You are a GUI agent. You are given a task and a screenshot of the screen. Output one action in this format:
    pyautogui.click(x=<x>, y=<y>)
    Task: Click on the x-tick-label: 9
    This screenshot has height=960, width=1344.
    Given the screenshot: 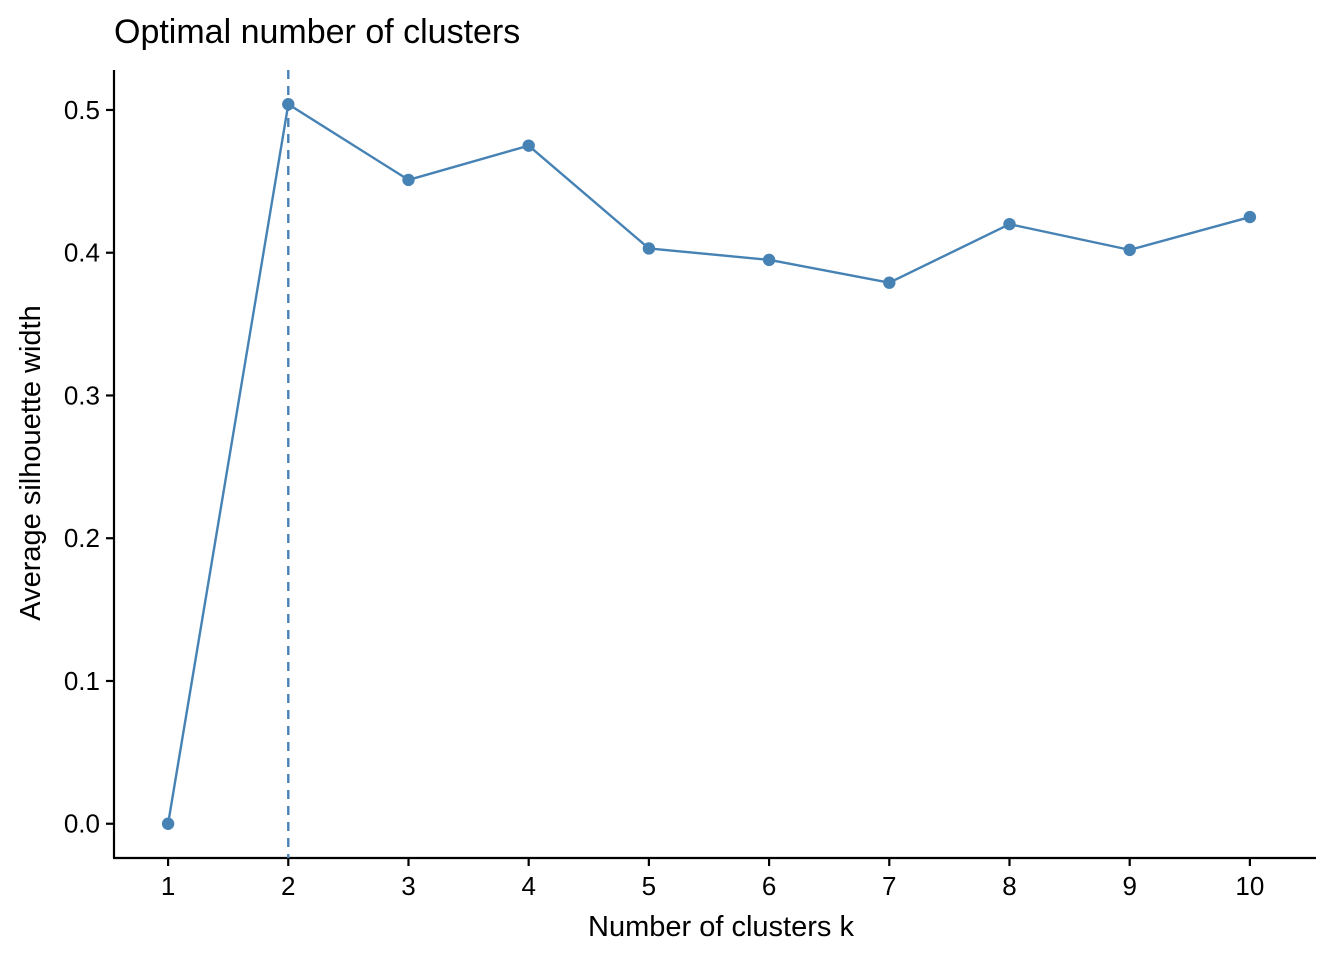 What is the action you would take?
    pyautogui.click(x=1129, y=886)
    